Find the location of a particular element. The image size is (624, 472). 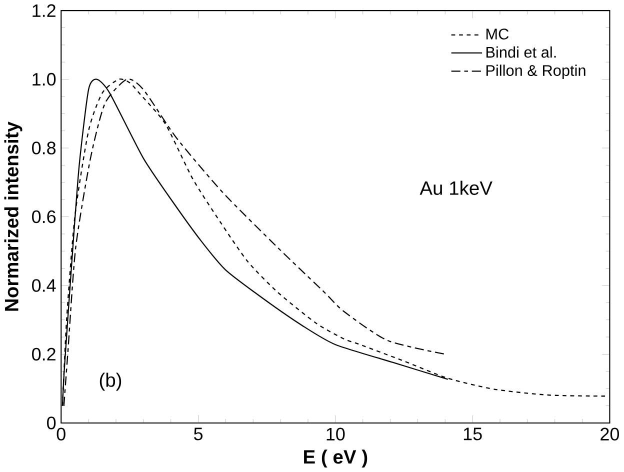

x-tick-label: 5 is located at coordinates (198, 434).